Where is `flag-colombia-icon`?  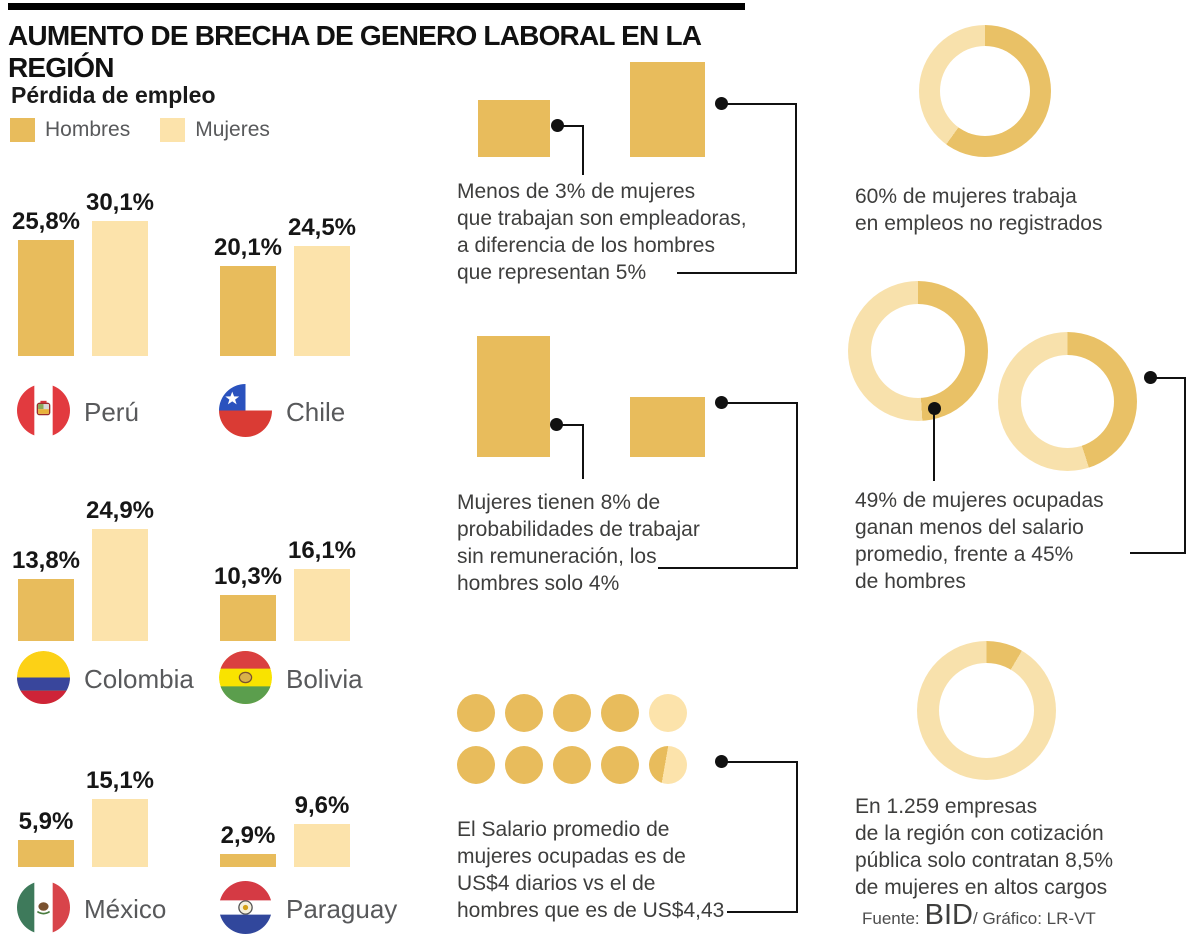
flag-colombia-icon is located at coordinates (43, 677).